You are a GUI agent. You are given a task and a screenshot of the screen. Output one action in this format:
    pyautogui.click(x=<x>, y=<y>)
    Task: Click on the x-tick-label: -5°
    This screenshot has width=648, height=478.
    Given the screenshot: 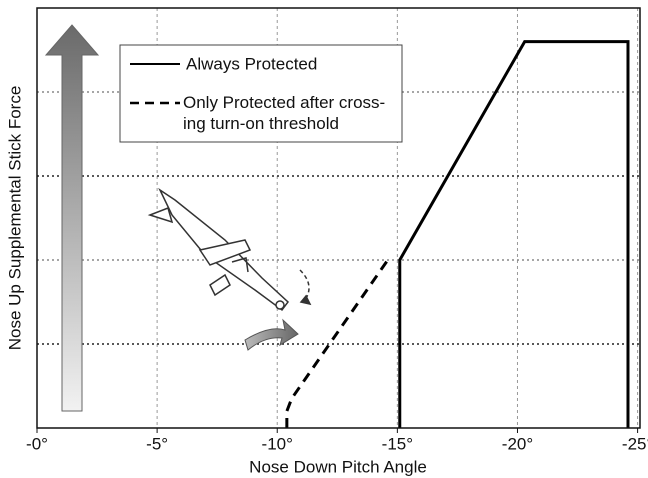 What is the action you would take?
    pyautogui.click(x=157, y=443)
    